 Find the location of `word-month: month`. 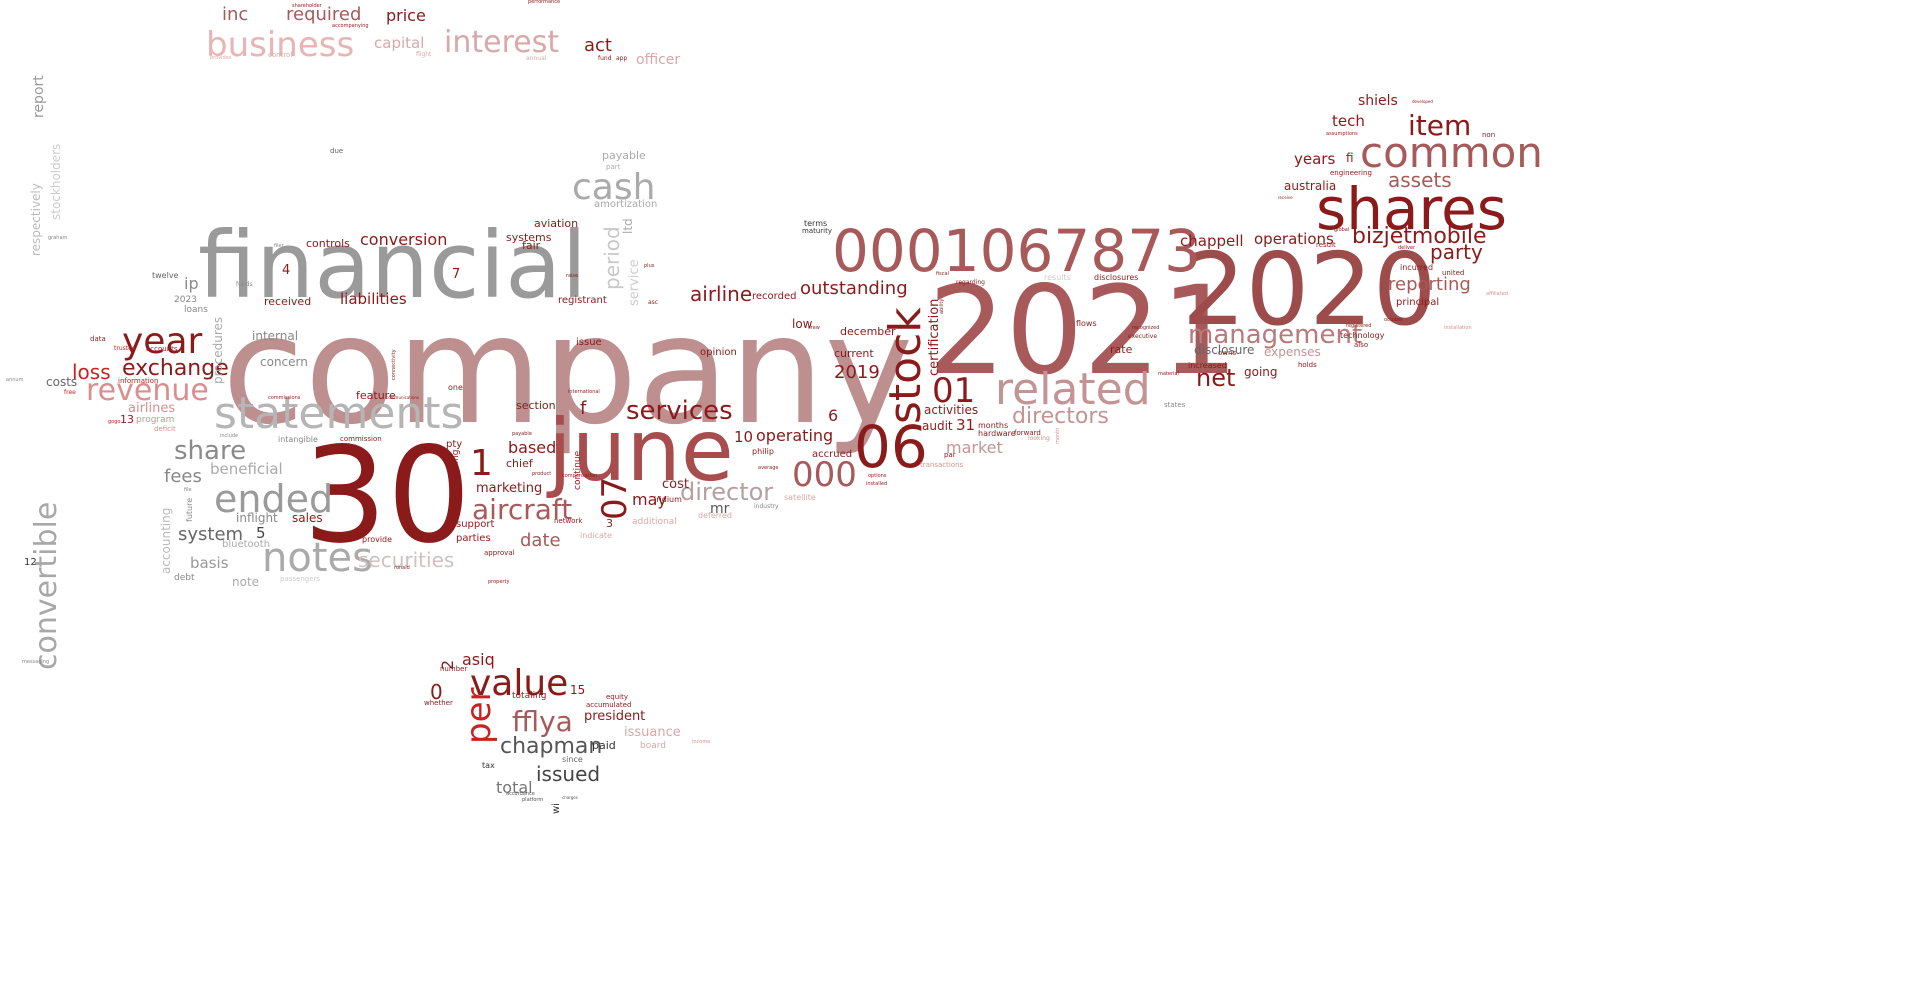

word-month: month is located at coordinates (1058, 435).